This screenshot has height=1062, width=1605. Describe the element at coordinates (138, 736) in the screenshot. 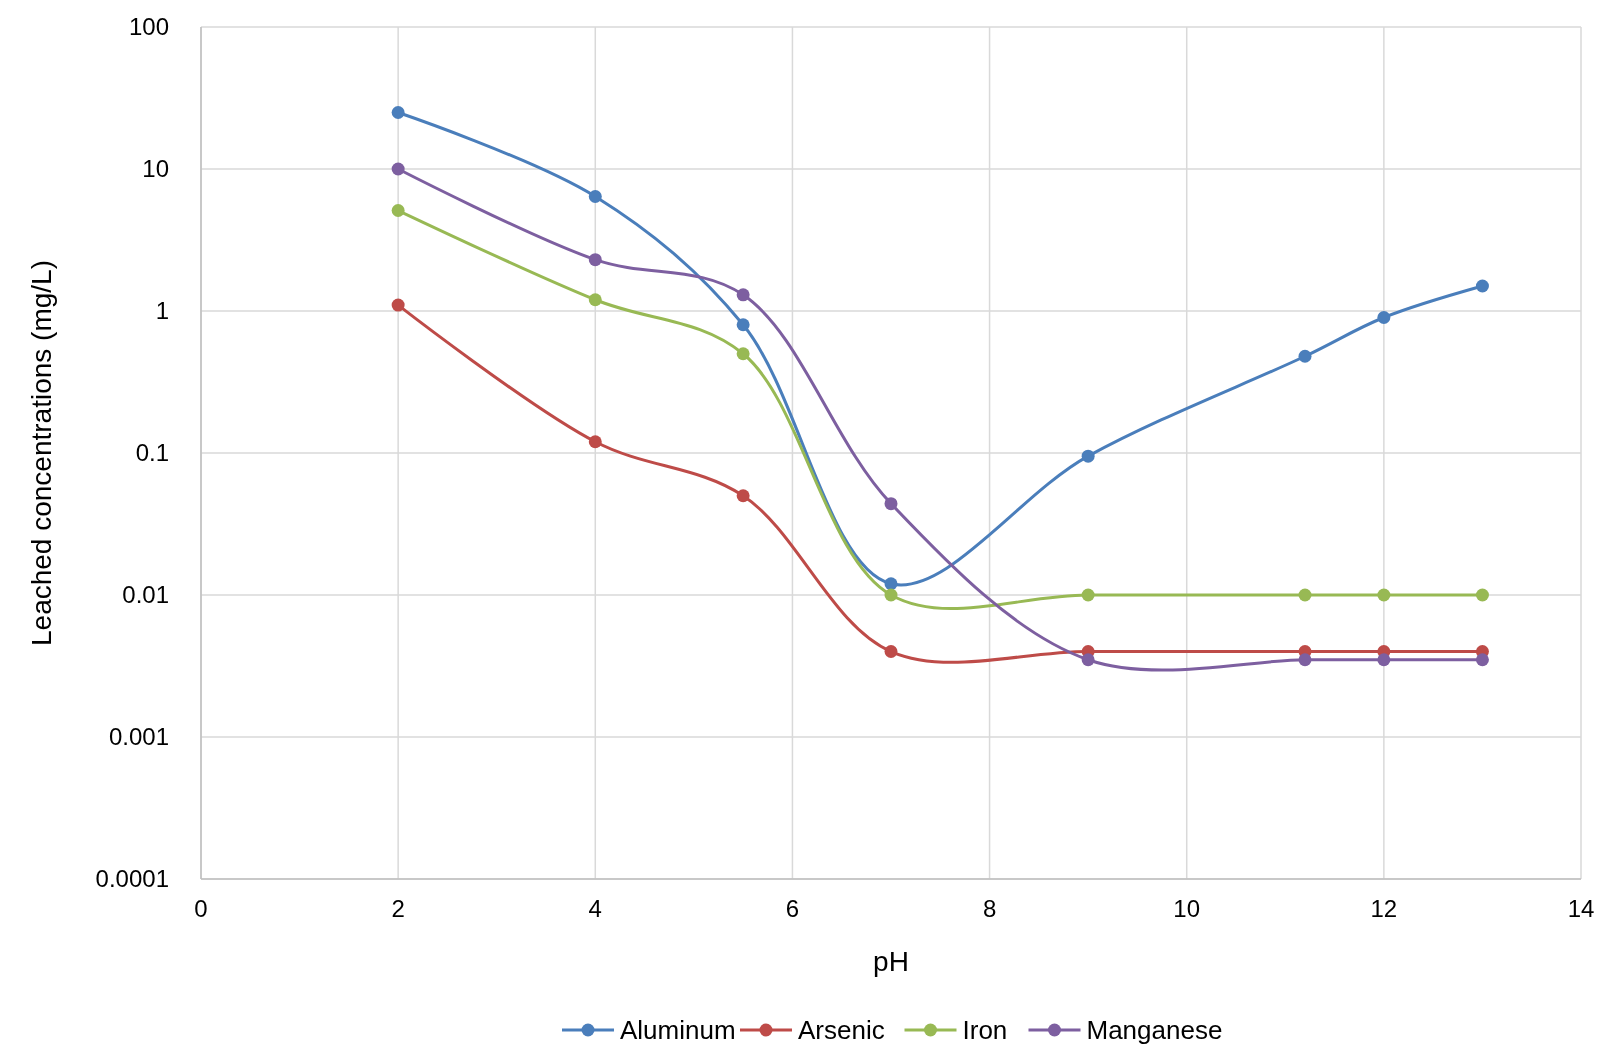

I see `y-tick-label: 0.001` at that location.